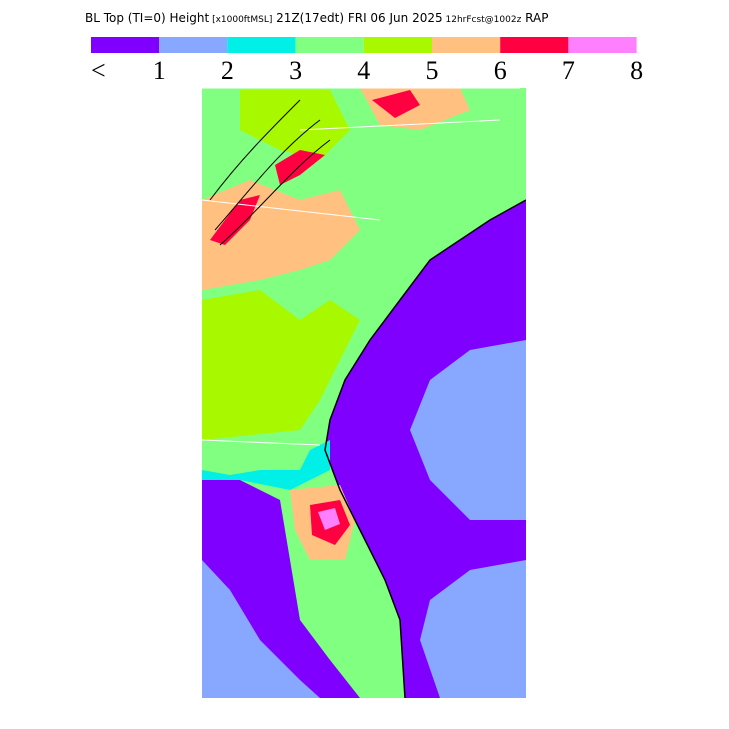 The width and height of the screenshot is (729, 729). What do you see at coordinates (432, 70) in the screenshot?
I see `legend-label: 5` at bounding box center [432, 70].